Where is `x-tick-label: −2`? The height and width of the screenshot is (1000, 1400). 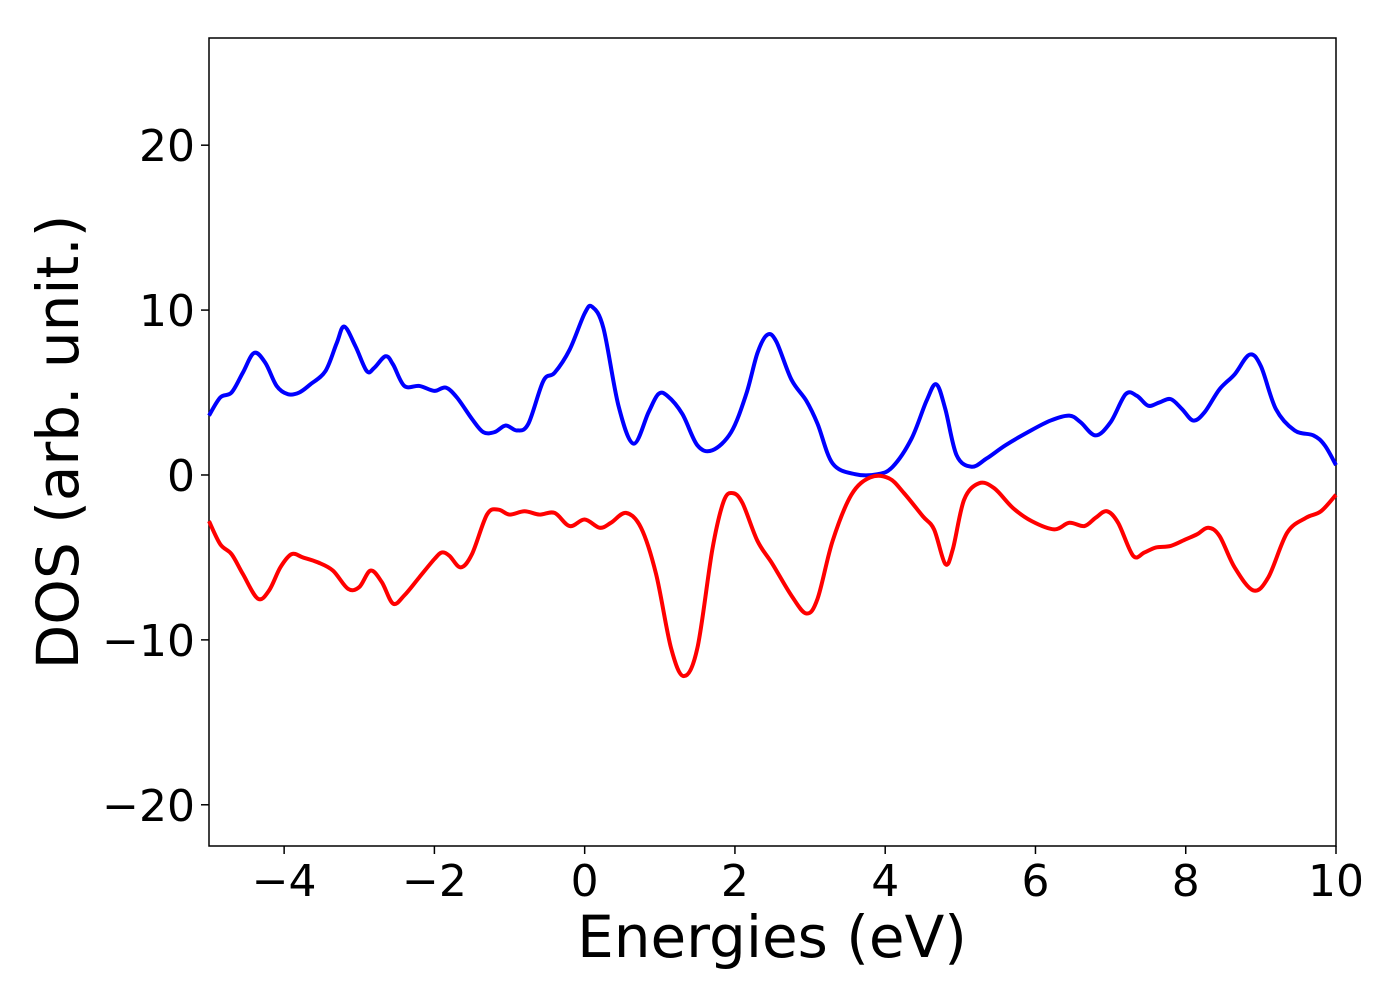
x-tick-label: −2 is located at coordinates (434, 881).